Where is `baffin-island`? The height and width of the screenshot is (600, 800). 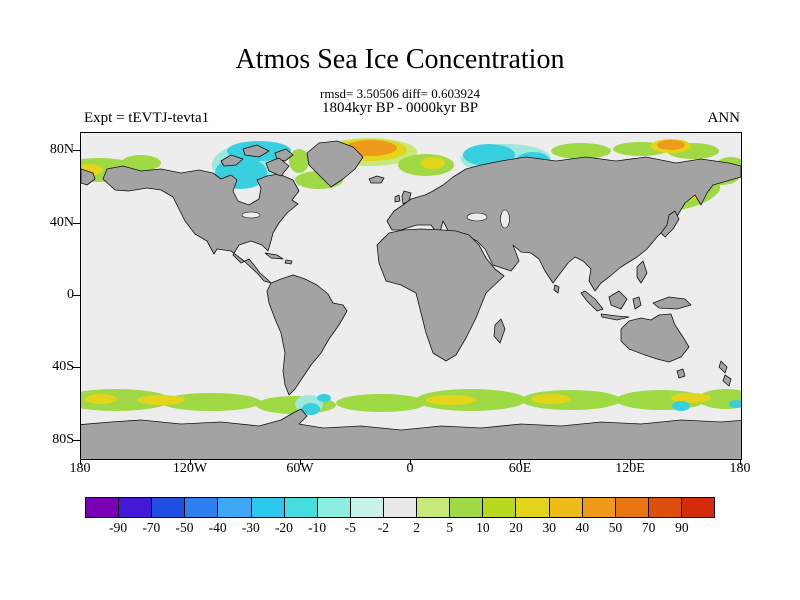
baffin-island is located at coordinates (277, 167).